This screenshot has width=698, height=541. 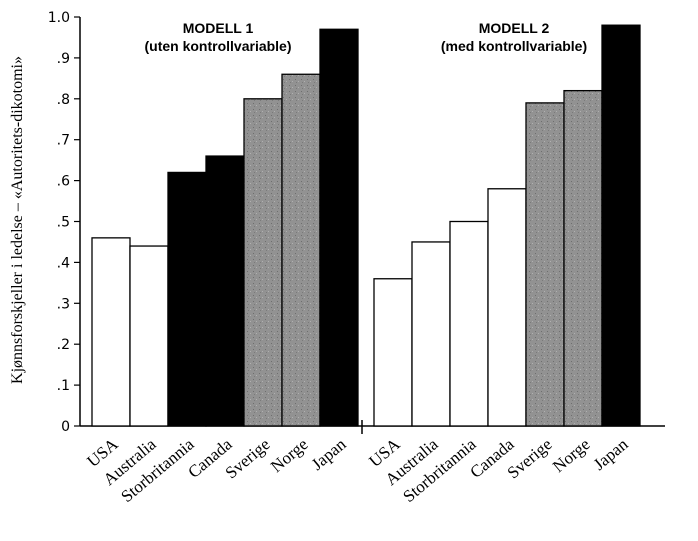 What do you see at coordinates (514, 46) in the screenshot?
I see `panel-subtitle: (med kontrollvariable)` at bounding box center [514, 46].